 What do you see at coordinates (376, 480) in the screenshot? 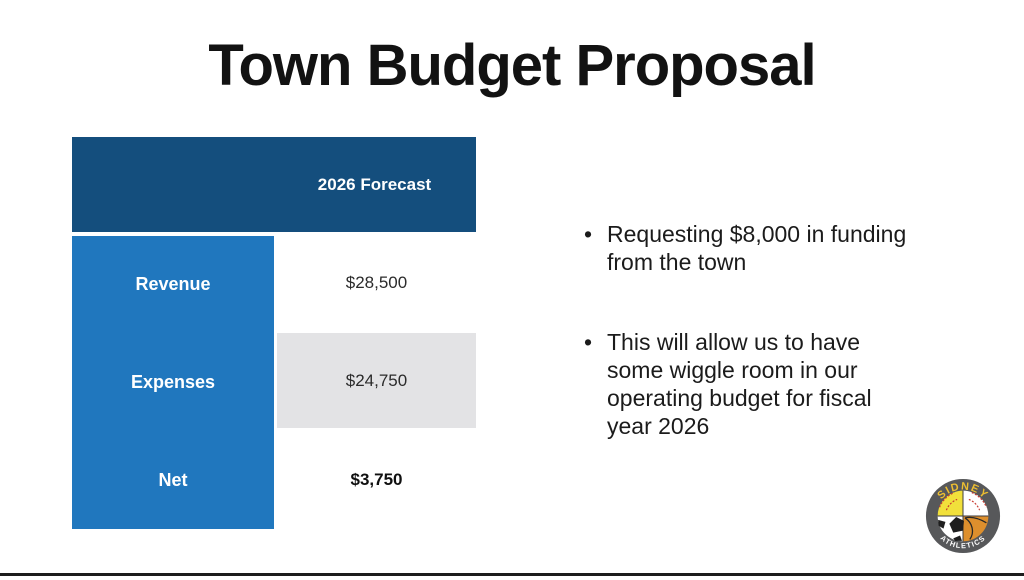
I see `value-cell-net: $3,750` at bounding box center [376, 480].